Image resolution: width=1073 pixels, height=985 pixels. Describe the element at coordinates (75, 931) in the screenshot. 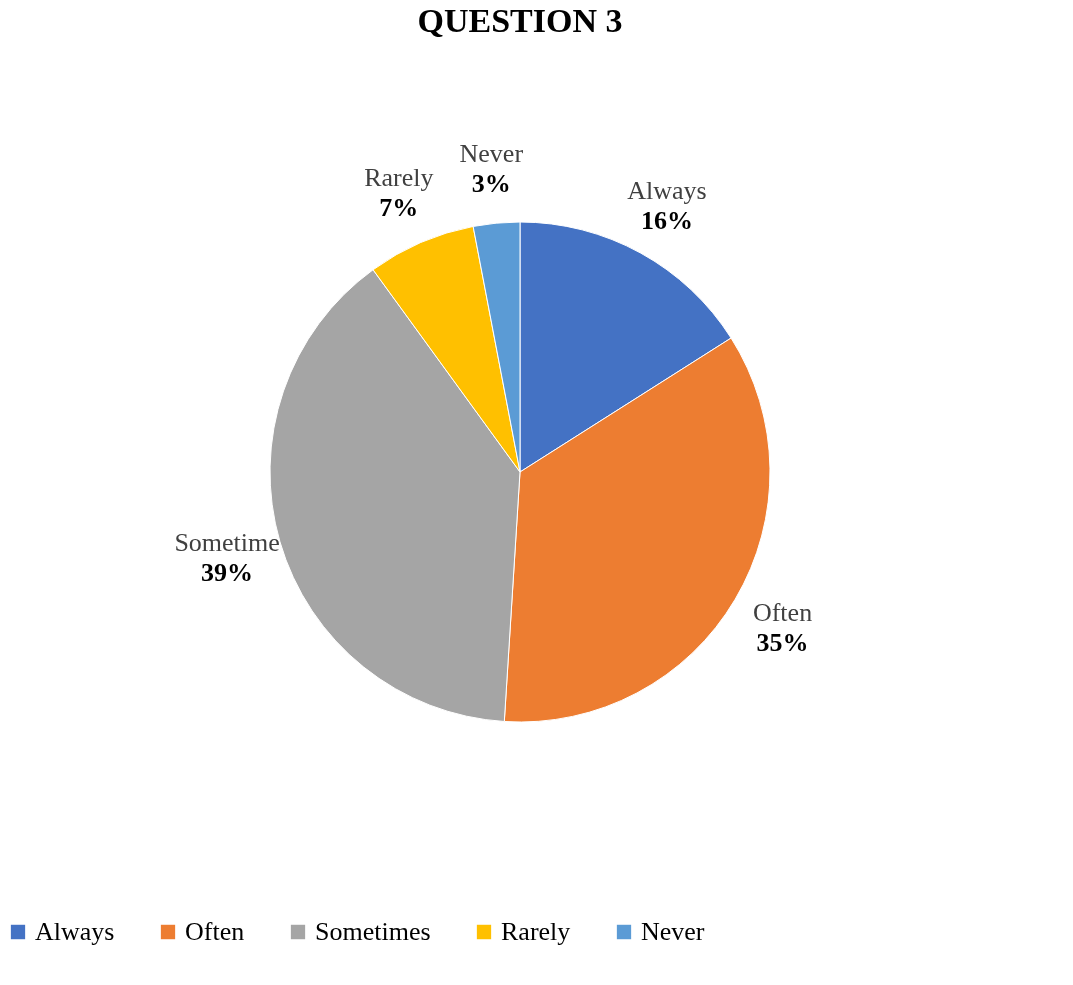

I see `legend-label: Always` at that location.